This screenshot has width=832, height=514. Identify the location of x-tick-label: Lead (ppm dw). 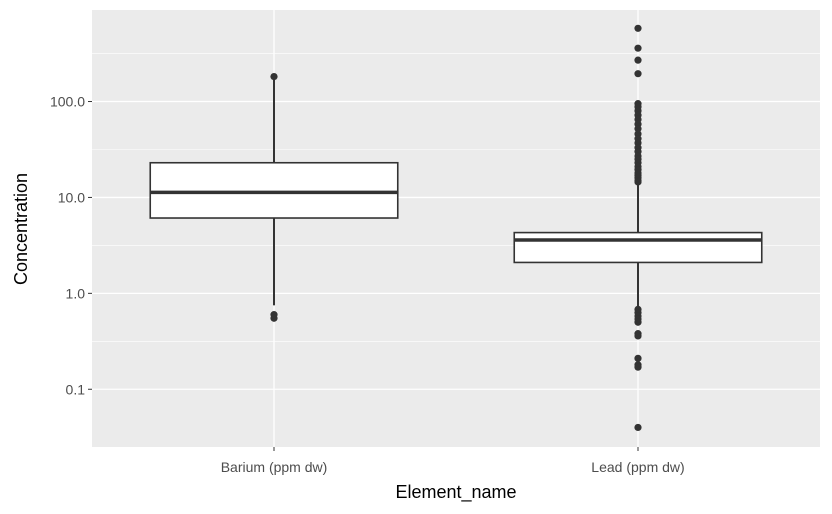
(637, 467).